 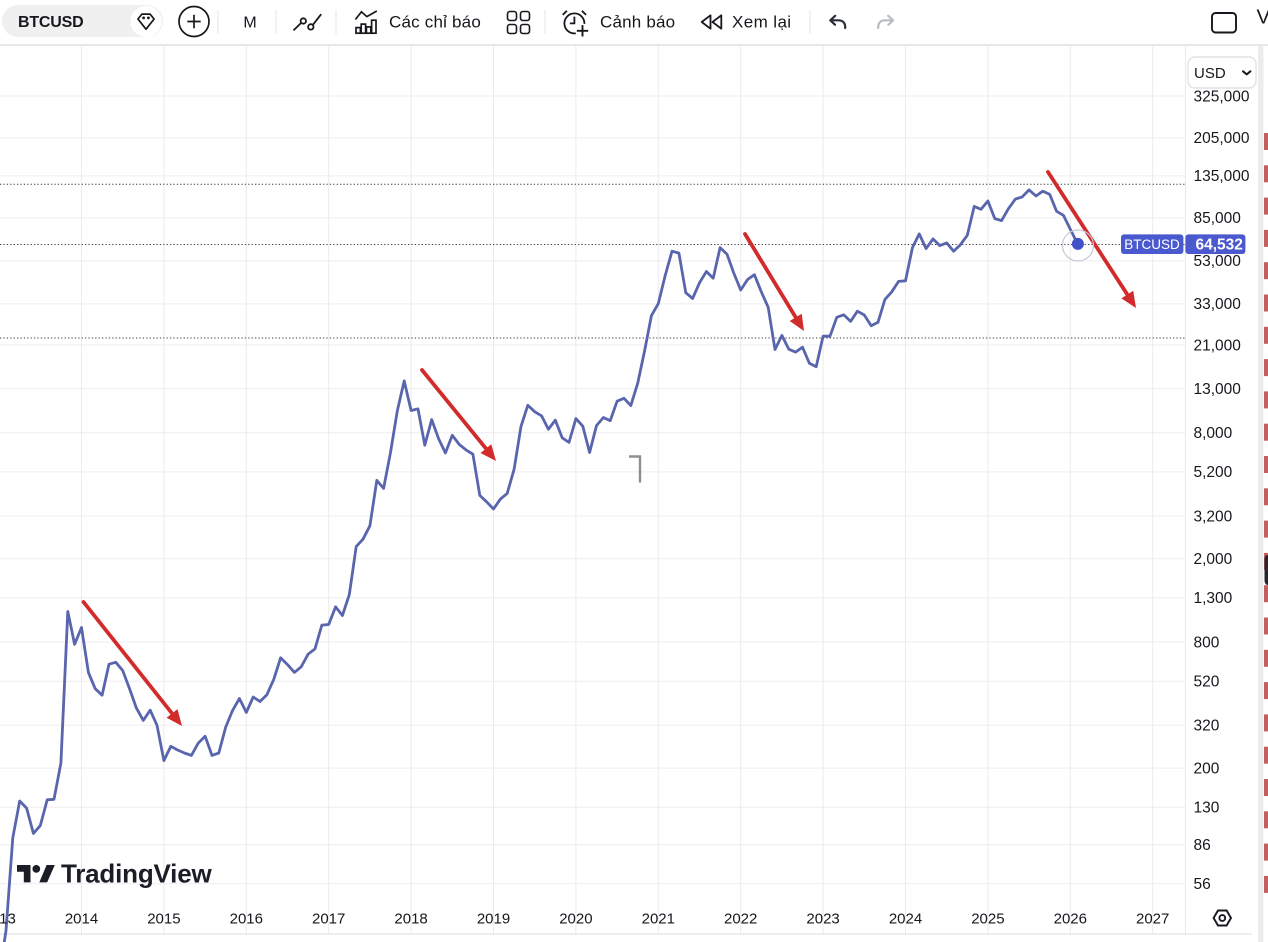 What do you see at coordinates (1213, 472) in the screenshot?
I see `svg-text: 5,200` at bounding box center [1213, 472].